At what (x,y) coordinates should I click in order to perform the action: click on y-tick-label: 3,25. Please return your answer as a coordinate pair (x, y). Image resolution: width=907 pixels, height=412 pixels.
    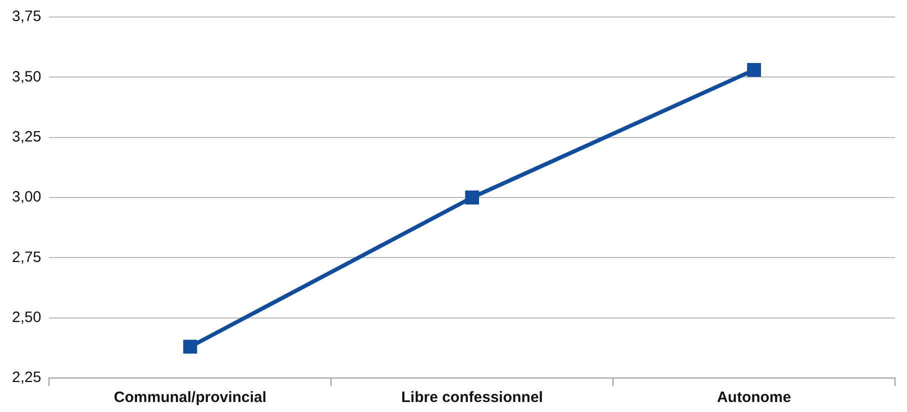
    Looking at the image, I should click on (27, 137).